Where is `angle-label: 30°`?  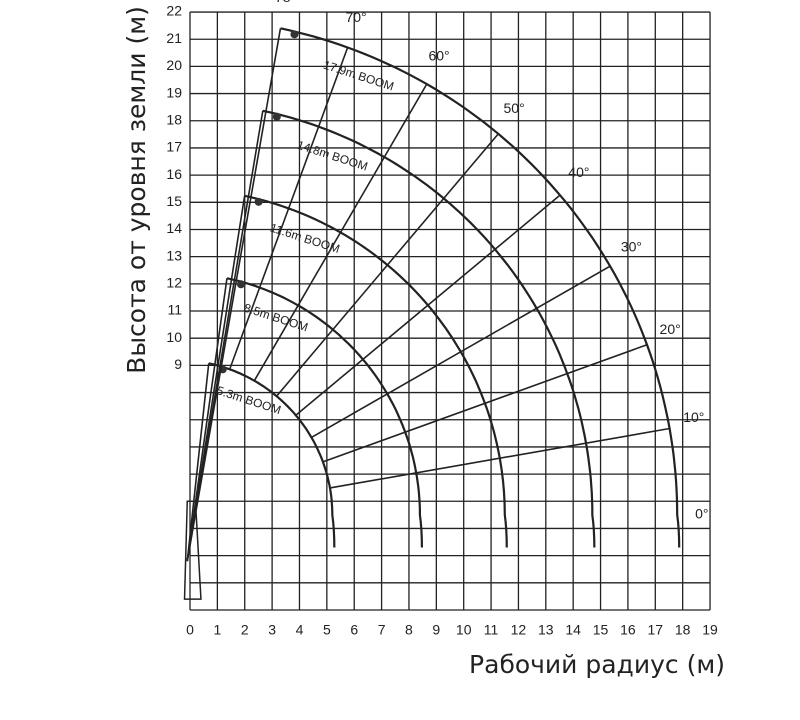
angle-label: 30° is located at coordinates (631, 247).